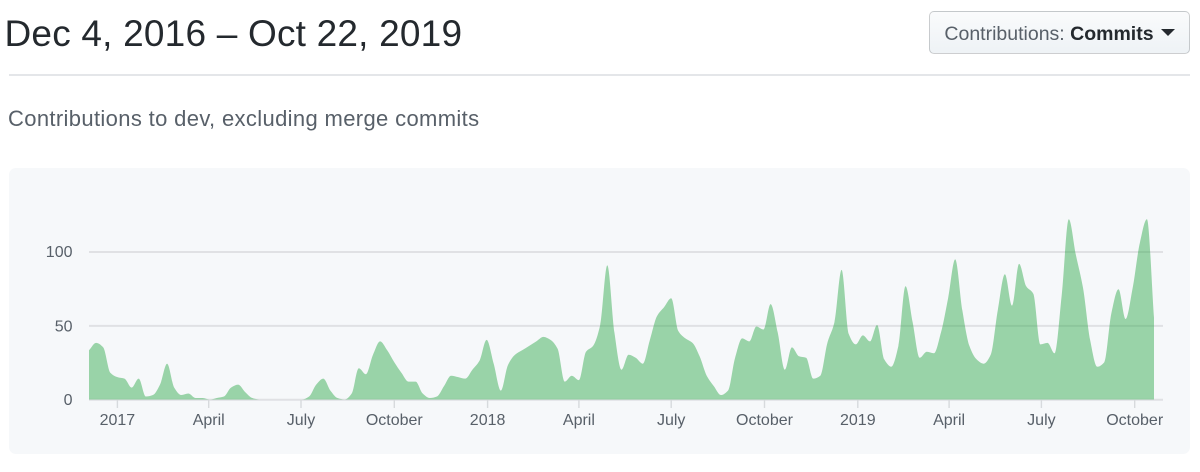 This screenshot has width=1200, height=472. I want to click on svg-text: 50, so click(64, 326).